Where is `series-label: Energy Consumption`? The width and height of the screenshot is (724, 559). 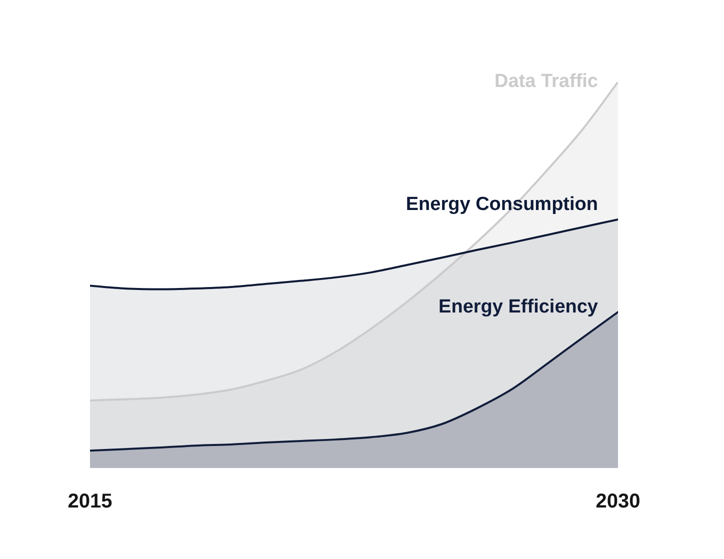 series-label: Energy Consumption is located at coordinates (502, 204).